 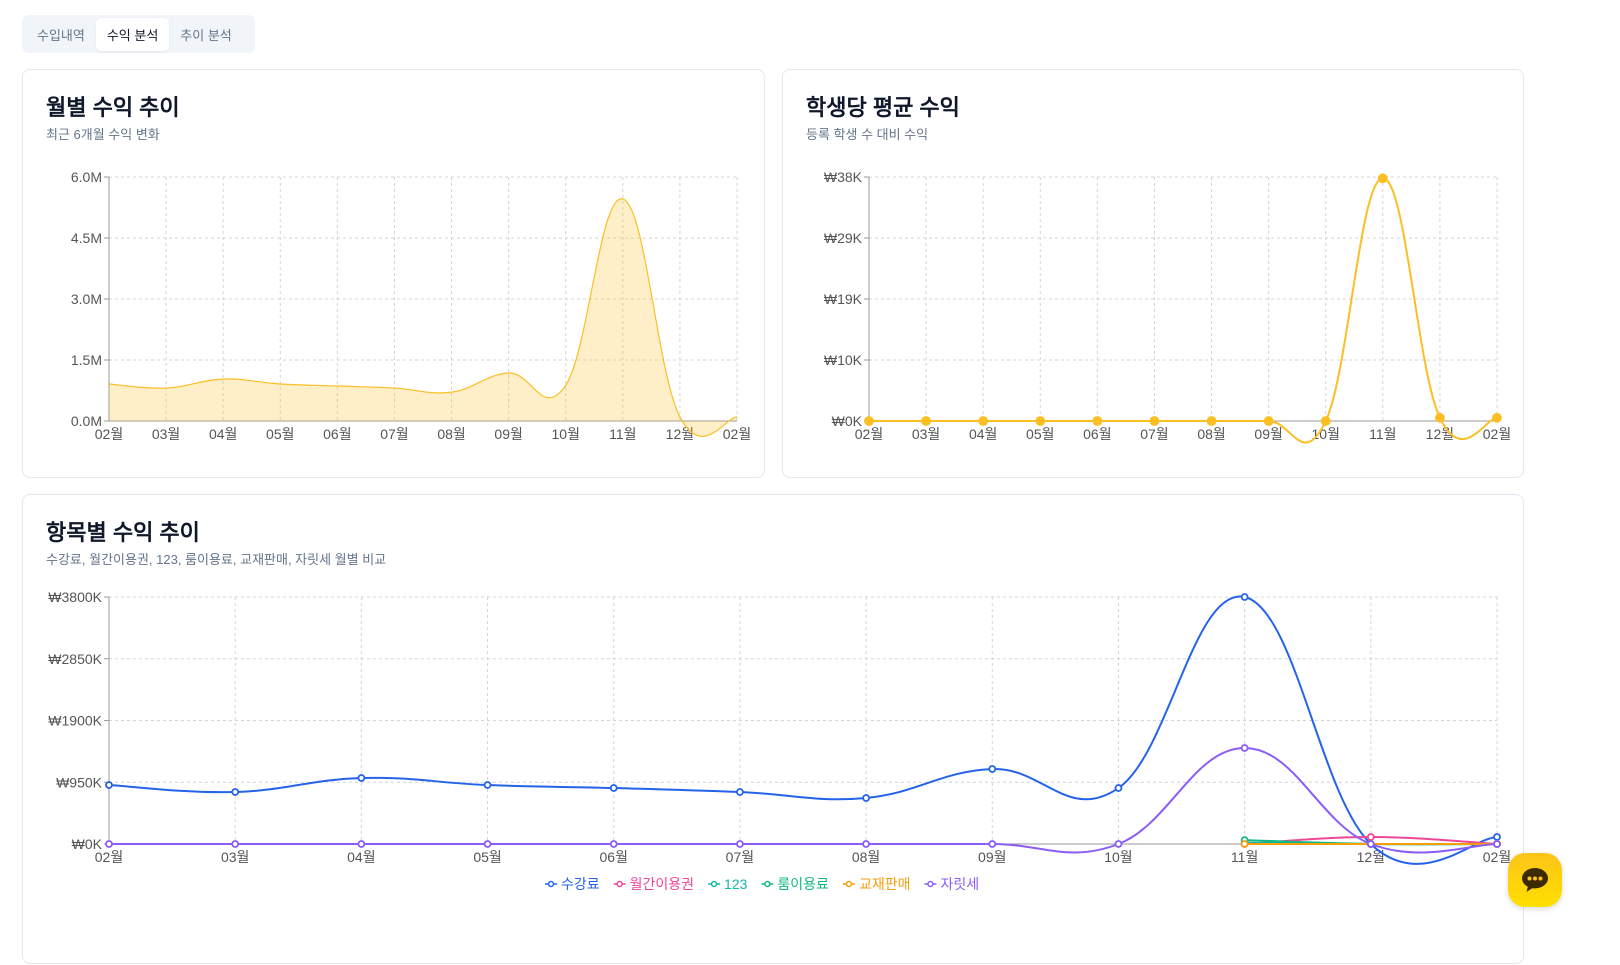 What do you see at coordinates (580, 884) in the screenshot?
I see `legend-label: 수강료` at bounding box center [580, 884].